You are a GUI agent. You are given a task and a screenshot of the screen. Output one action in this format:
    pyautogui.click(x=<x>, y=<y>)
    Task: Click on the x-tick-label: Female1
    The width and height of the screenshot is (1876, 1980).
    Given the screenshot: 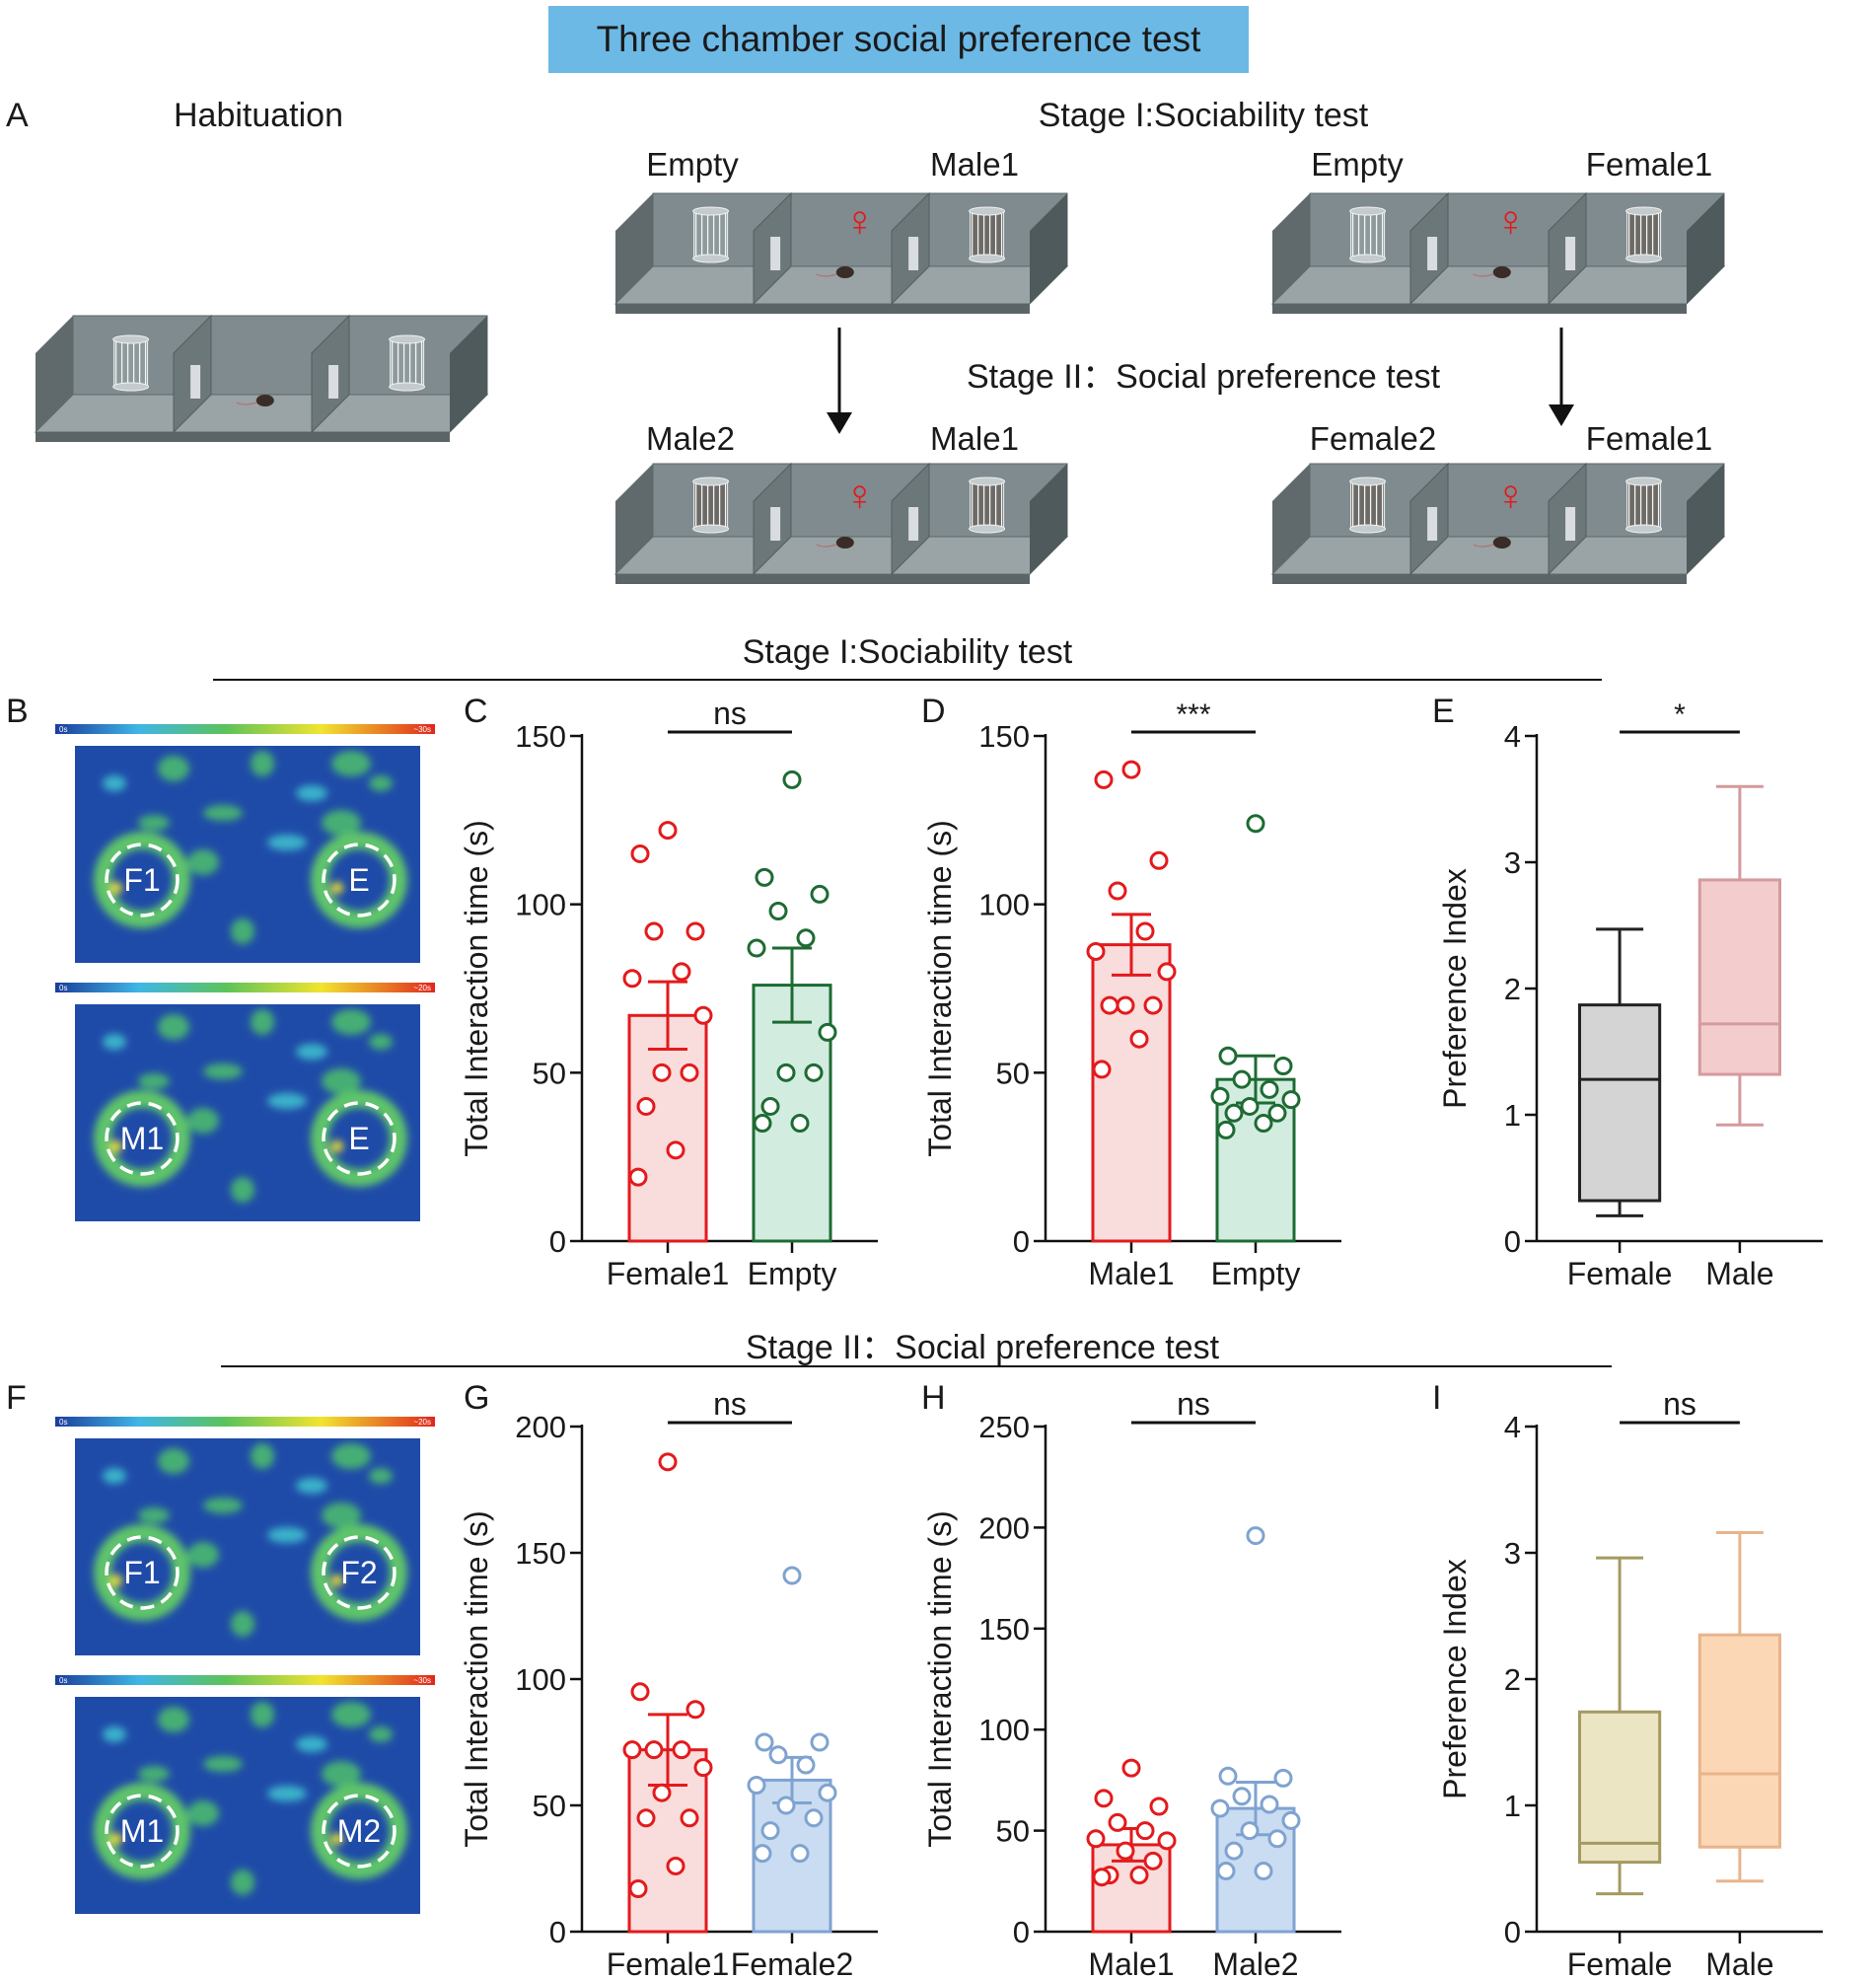 What is the action you would take?
    pyautogui.click(x=668, y=1963)
    